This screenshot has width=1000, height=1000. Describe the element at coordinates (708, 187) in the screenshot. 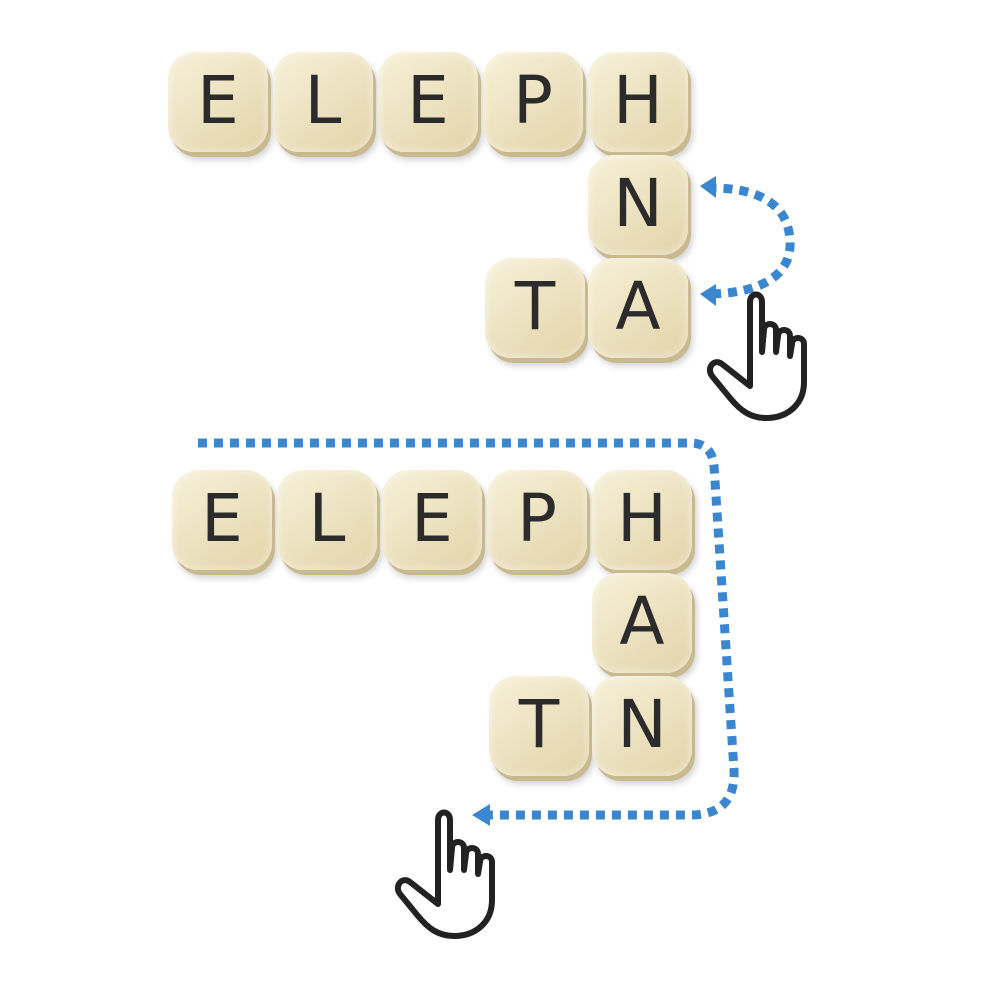

I see `arrowhead-icon` at that location.